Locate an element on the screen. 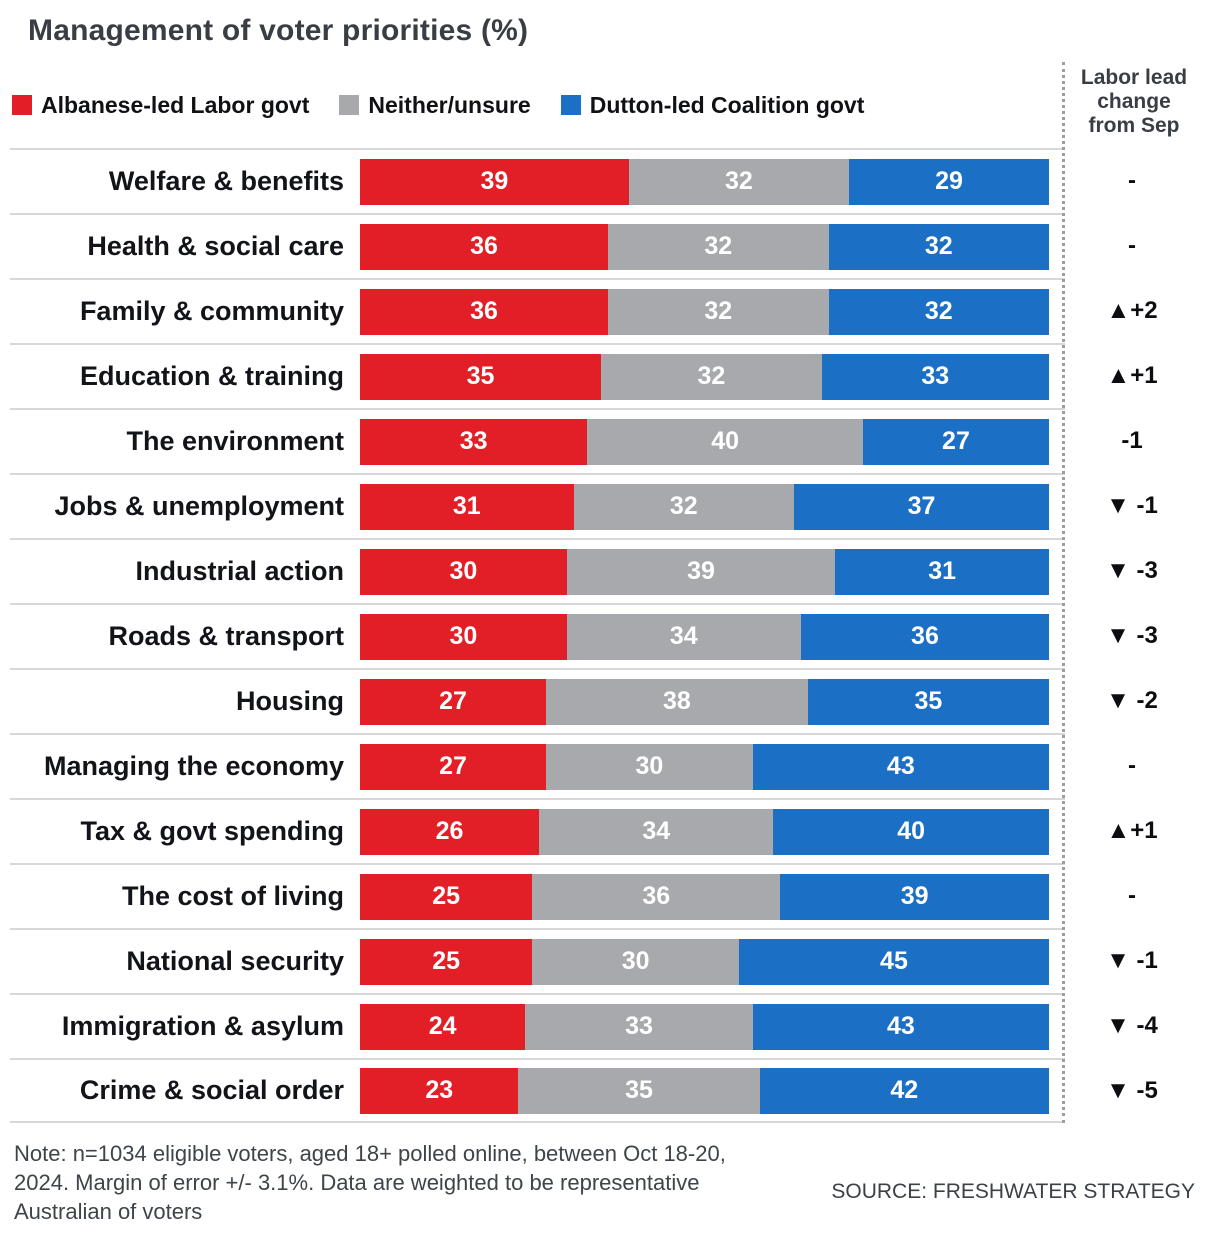  bar-segment-coalition: 36 is located at coordinates (924, 636).